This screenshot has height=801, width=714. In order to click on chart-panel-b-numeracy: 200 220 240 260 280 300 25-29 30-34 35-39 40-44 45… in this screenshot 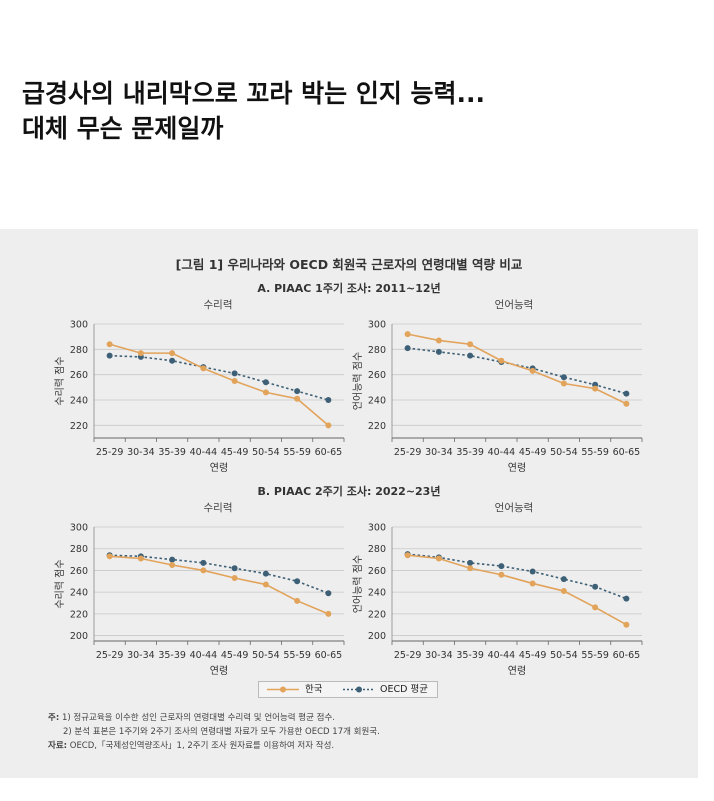, I will do `click(199, 600)`.